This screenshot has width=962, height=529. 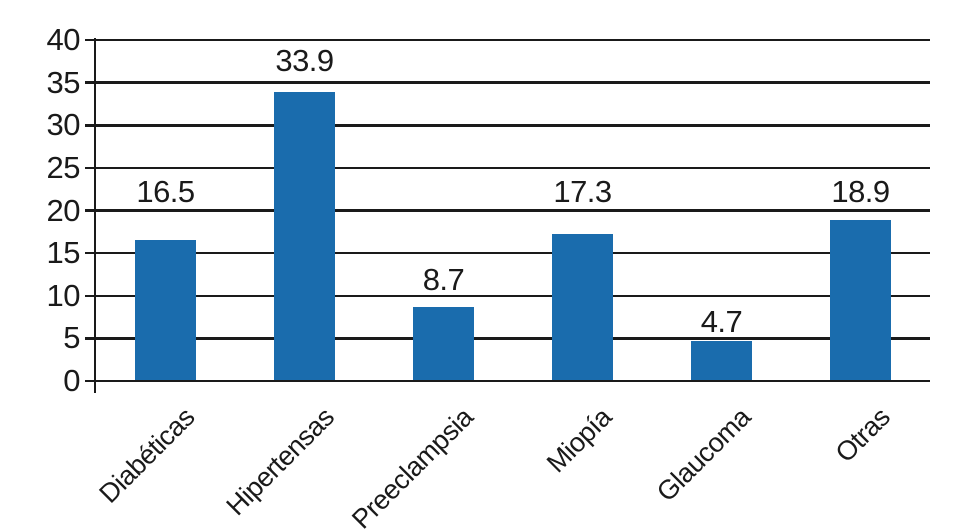 What do you see at coordinates (860, 191) in the screenshot?
I see `bar-value-label: 18.9` at bounding box center [860, 191].